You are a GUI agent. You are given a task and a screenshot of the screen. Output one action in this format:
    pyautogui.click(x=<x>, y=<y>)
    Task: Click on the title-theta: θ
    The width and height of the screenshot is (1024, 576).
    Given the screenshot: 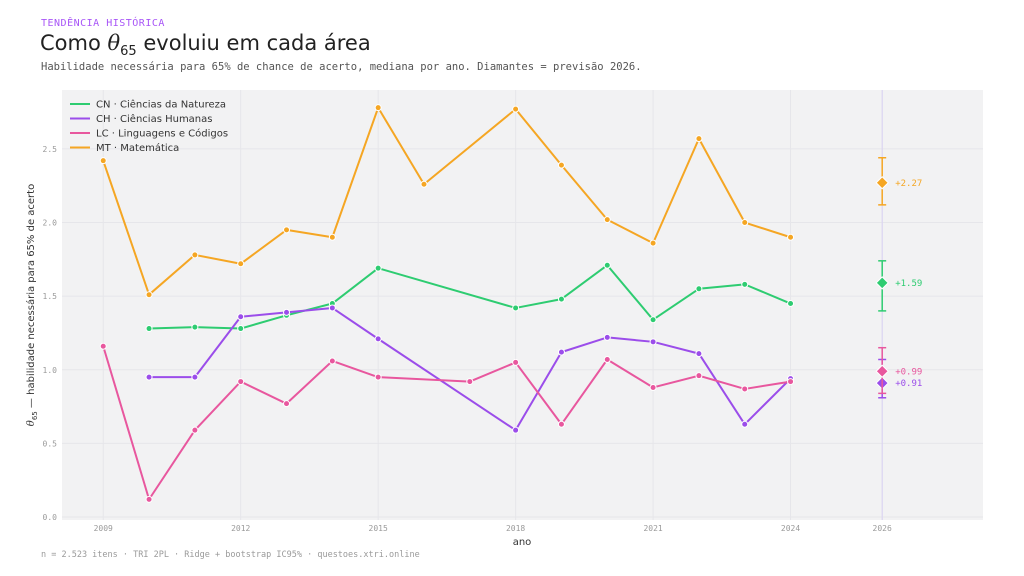 What is the action you would take?
    pyautogui.click(x=114, y=43)
    